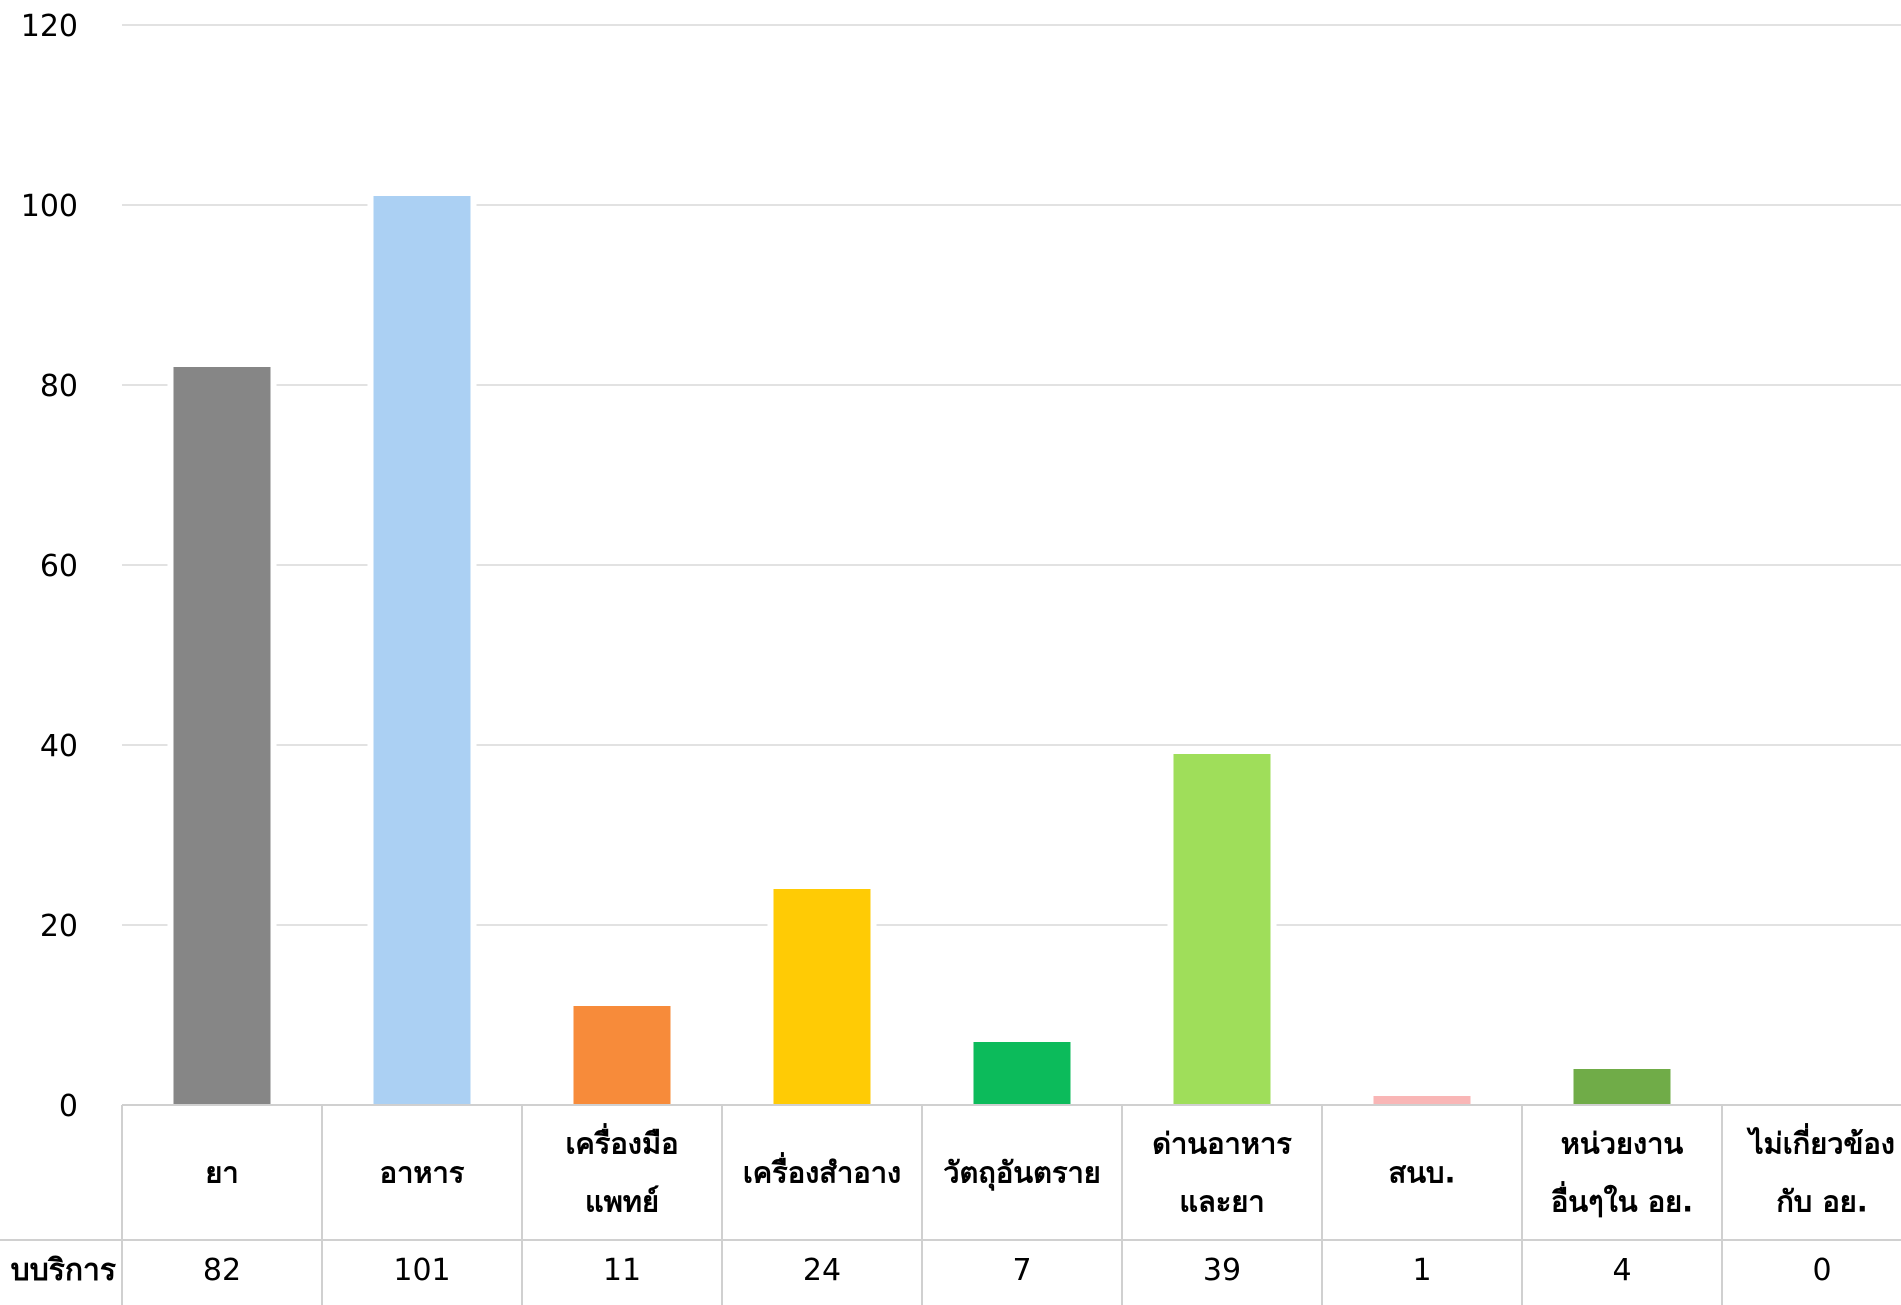 Image resolution: width=1901 pixels, height=1305 pixels. I want to click on table-row-label: บบริการ, so click(63, 1270).